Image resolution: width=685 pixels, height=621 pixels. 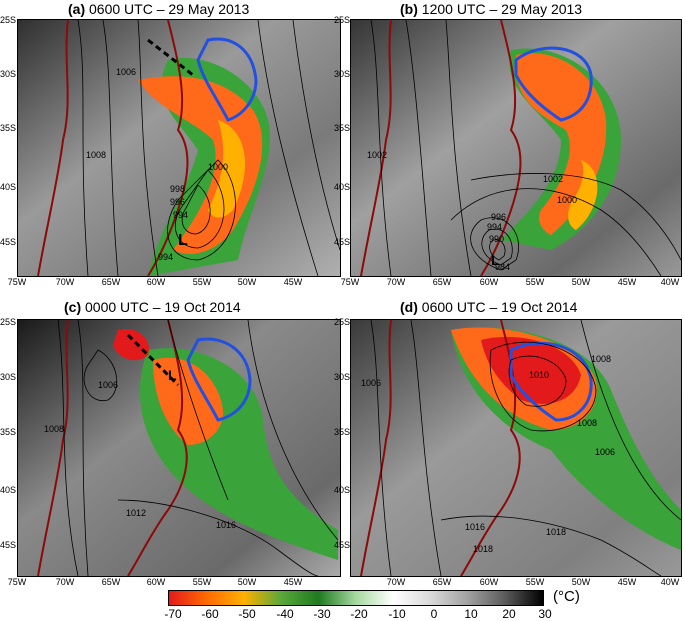 I want to click on contour-label: 998, so click(x=177, y=189).